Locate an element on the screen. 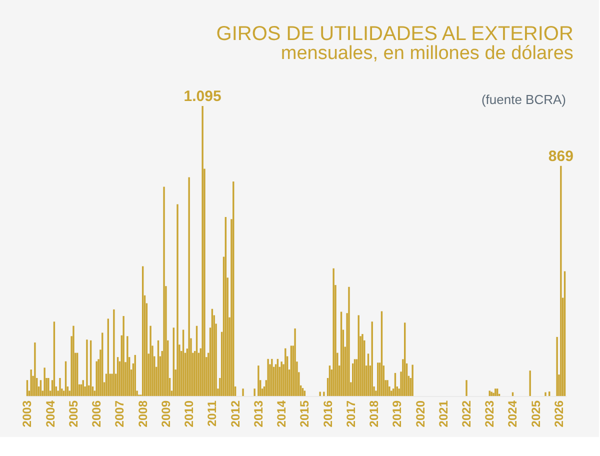 The width and height of the screenshot is (600, 456). x-tick-label: 2015 is located at coordinates (305, 414).